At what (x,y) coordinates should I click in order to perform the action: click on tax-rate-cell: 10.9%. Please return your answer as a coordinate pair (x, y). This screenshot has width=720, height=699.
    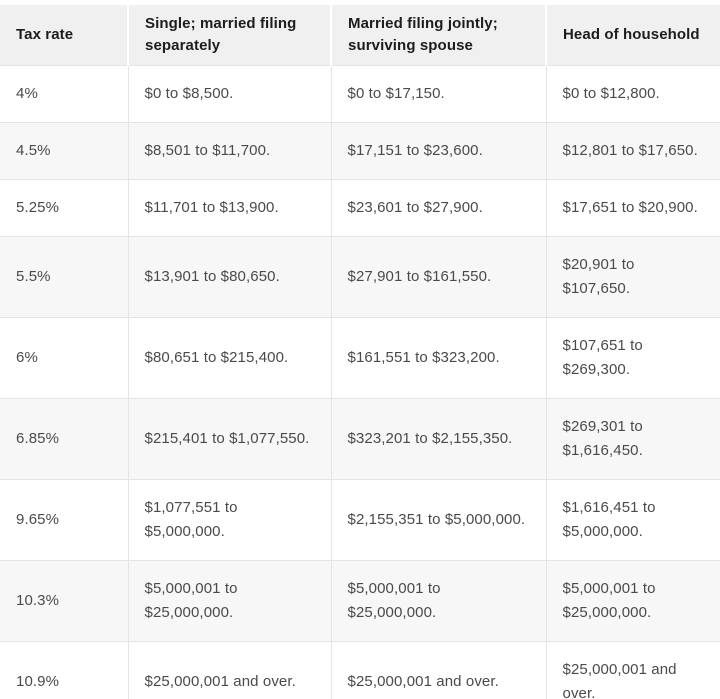
    Looking at the image, I should click on (64, 670).